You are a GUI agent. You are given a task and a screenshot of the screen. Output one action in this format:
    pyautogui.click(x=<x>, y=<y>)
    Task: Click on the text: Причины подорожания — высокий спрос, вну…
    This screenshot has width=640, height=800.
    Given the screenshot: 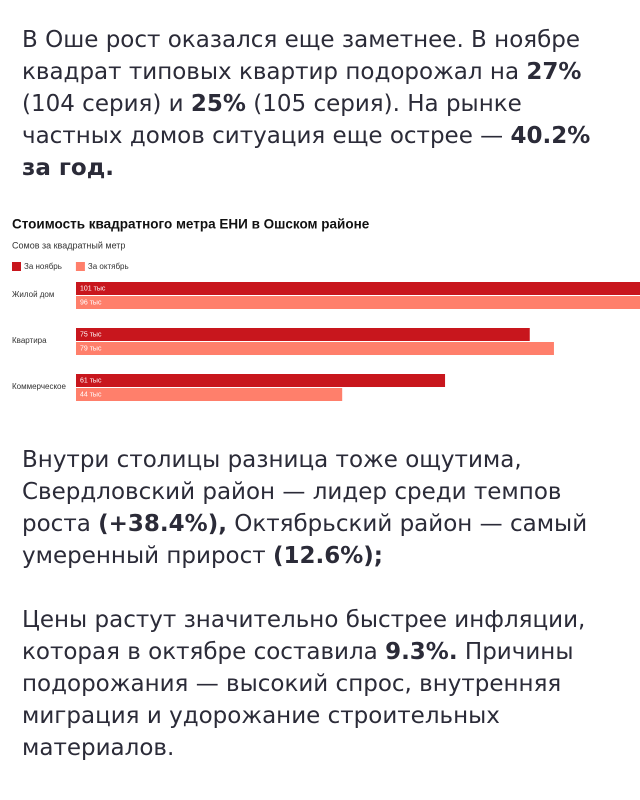 What is the action you would take?
    pyautogui.click(x=298, y=700)
    